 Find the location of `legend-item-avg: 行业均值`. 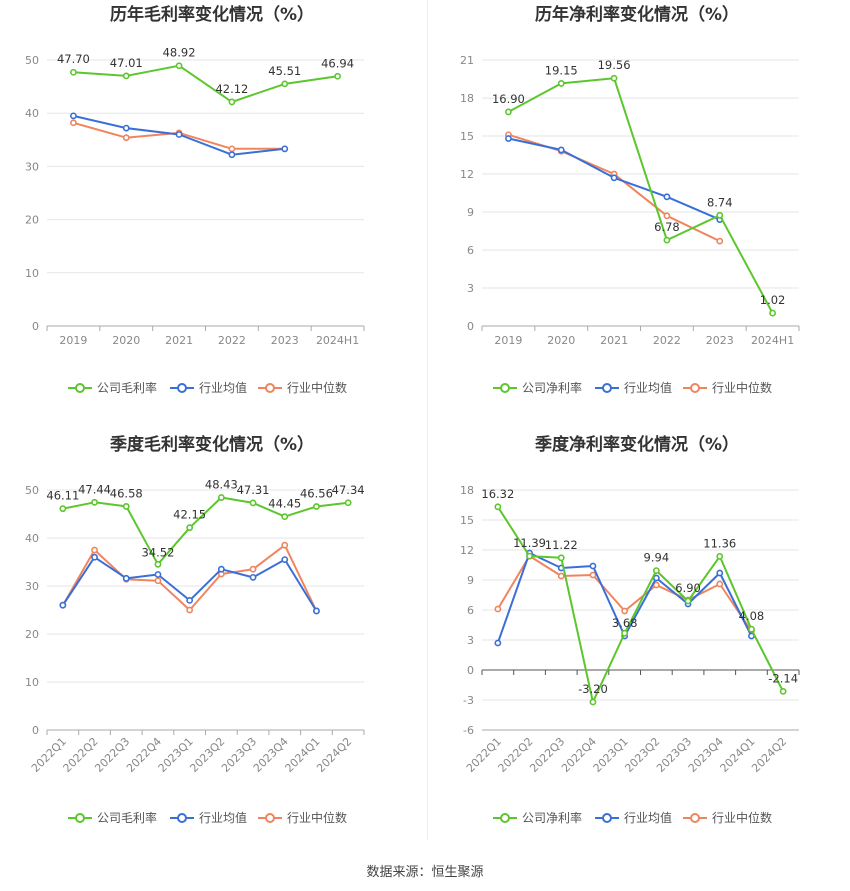

legend-item-avg: 行业均值 is located at coordinates (208, 387).